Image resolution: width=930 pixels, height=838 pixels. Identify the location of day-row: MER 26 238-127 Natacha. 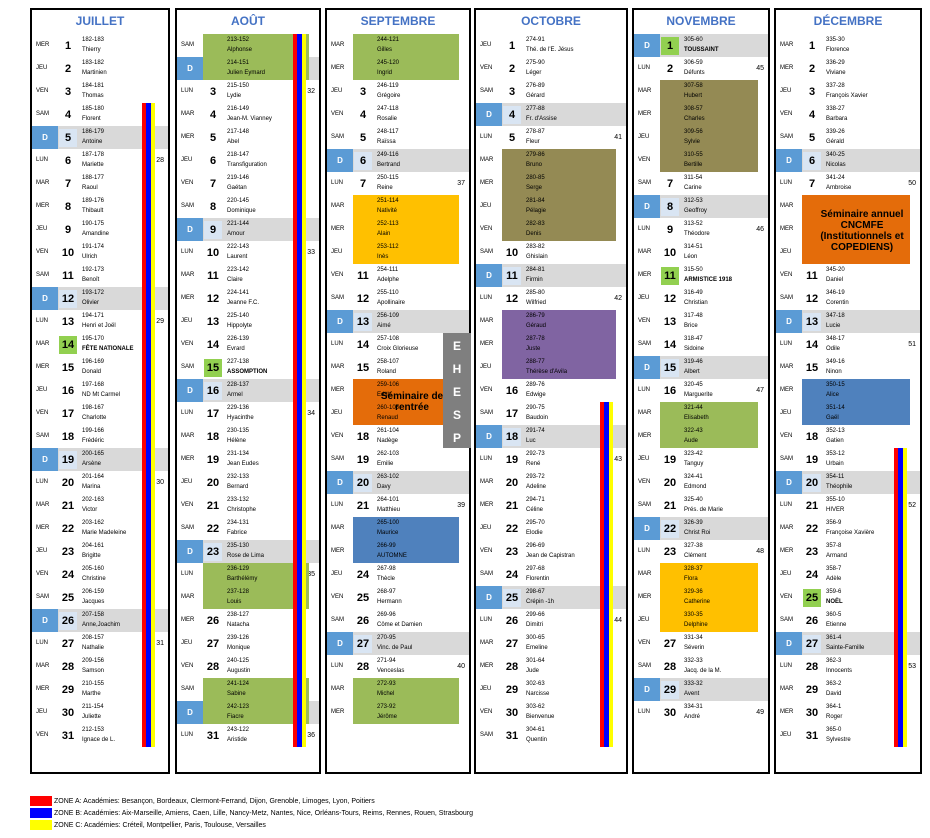
(248, 620).